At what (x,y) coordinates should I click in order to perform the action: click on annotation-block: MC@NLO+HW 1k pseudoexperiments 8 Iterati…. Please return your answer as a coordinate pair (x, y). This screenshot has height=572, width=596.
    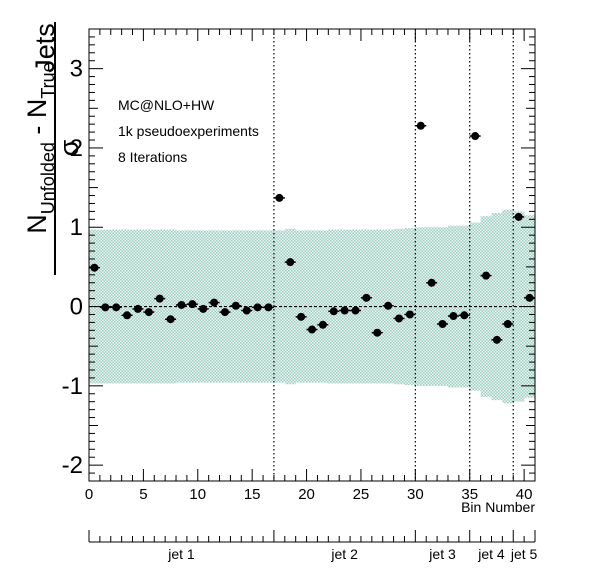
    Looking at the image, I should click on (188, 131).